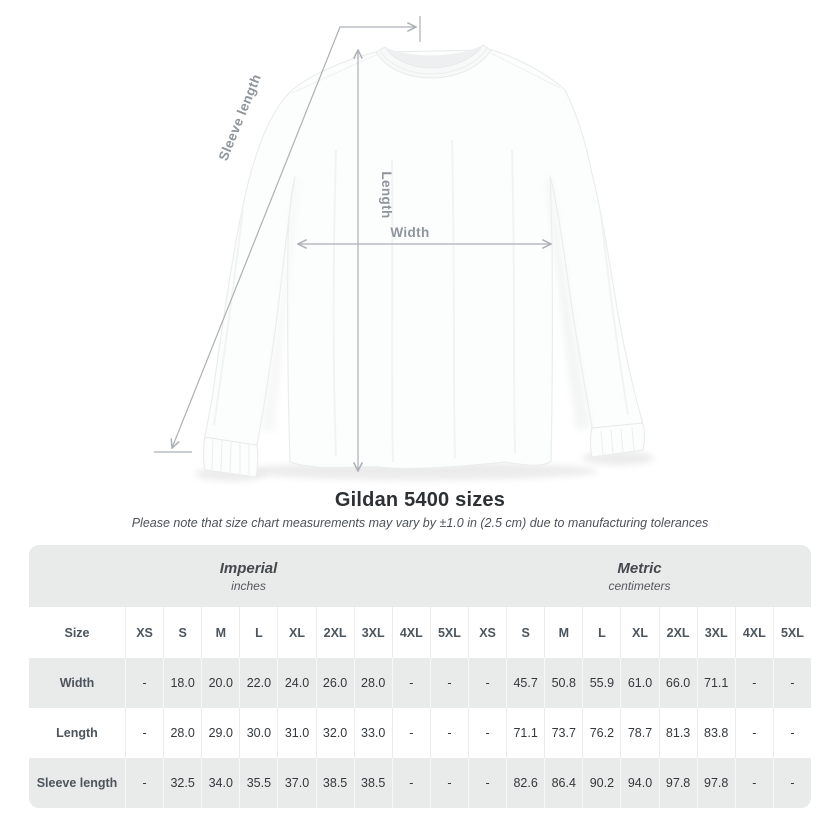 This screenshot has height=840, width=840. I want to click on unit-header-band: Imperial inches Metric centimeters, so click(420, 576).